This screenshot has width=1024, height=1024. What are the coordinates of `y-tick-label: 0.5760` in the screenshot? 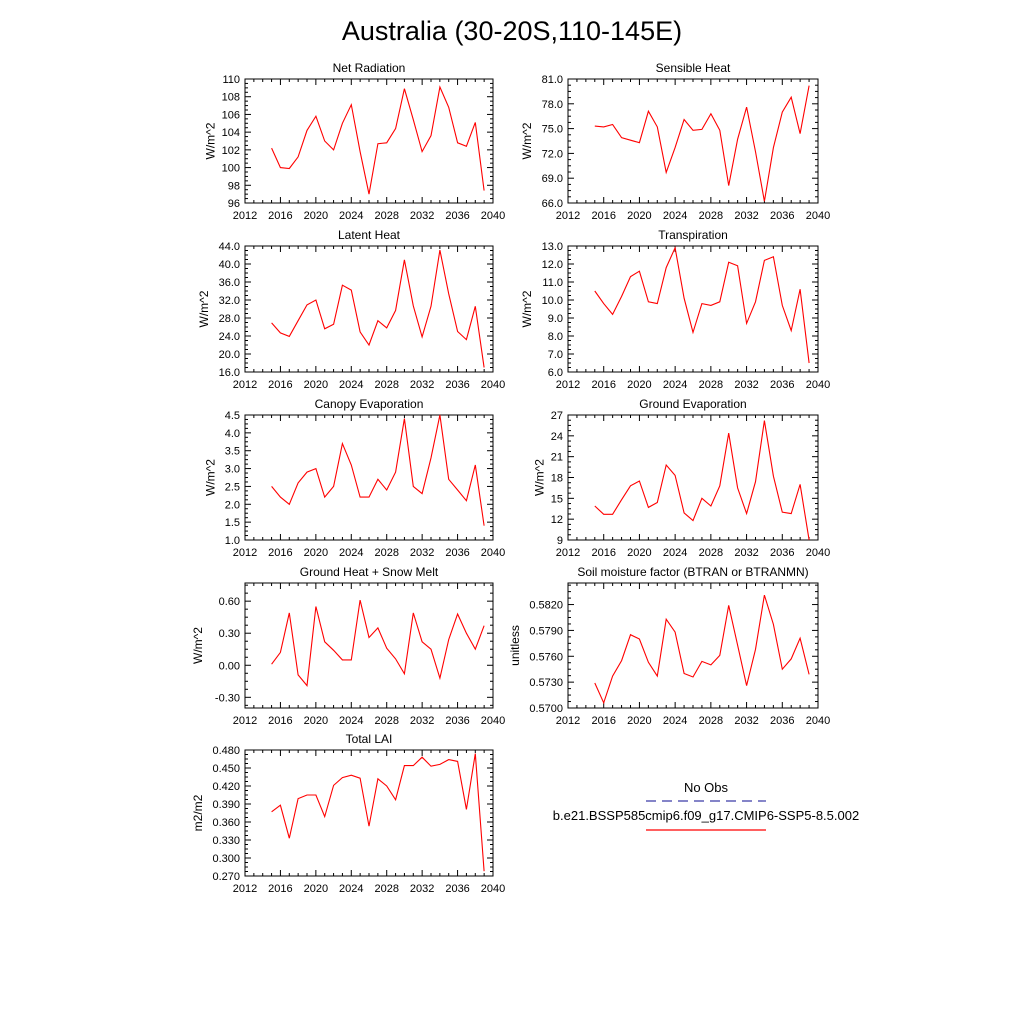 It's located at (546, 657).